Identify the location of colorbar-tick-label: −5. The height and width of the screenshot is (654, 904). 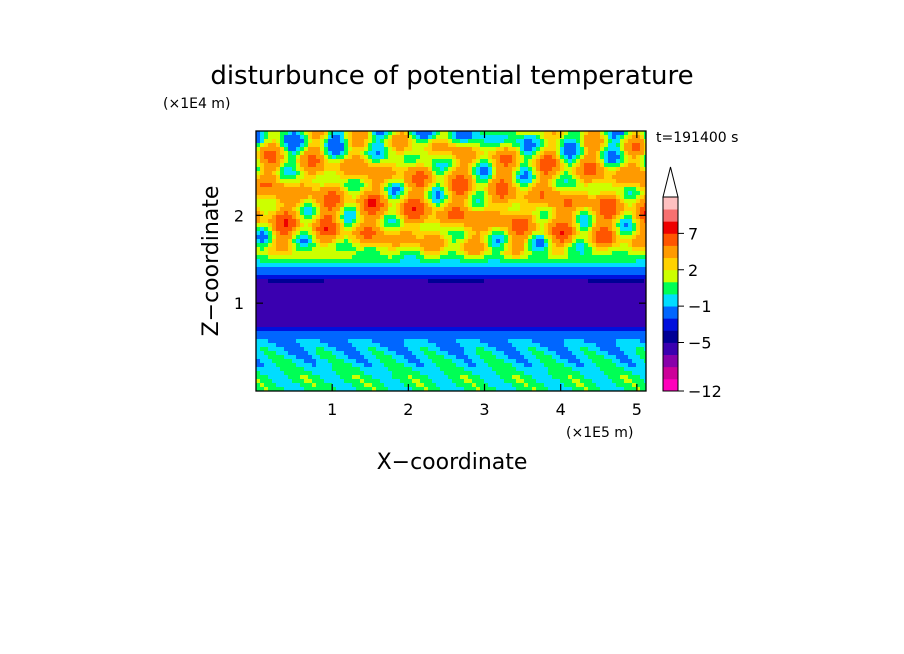
(700, 343).